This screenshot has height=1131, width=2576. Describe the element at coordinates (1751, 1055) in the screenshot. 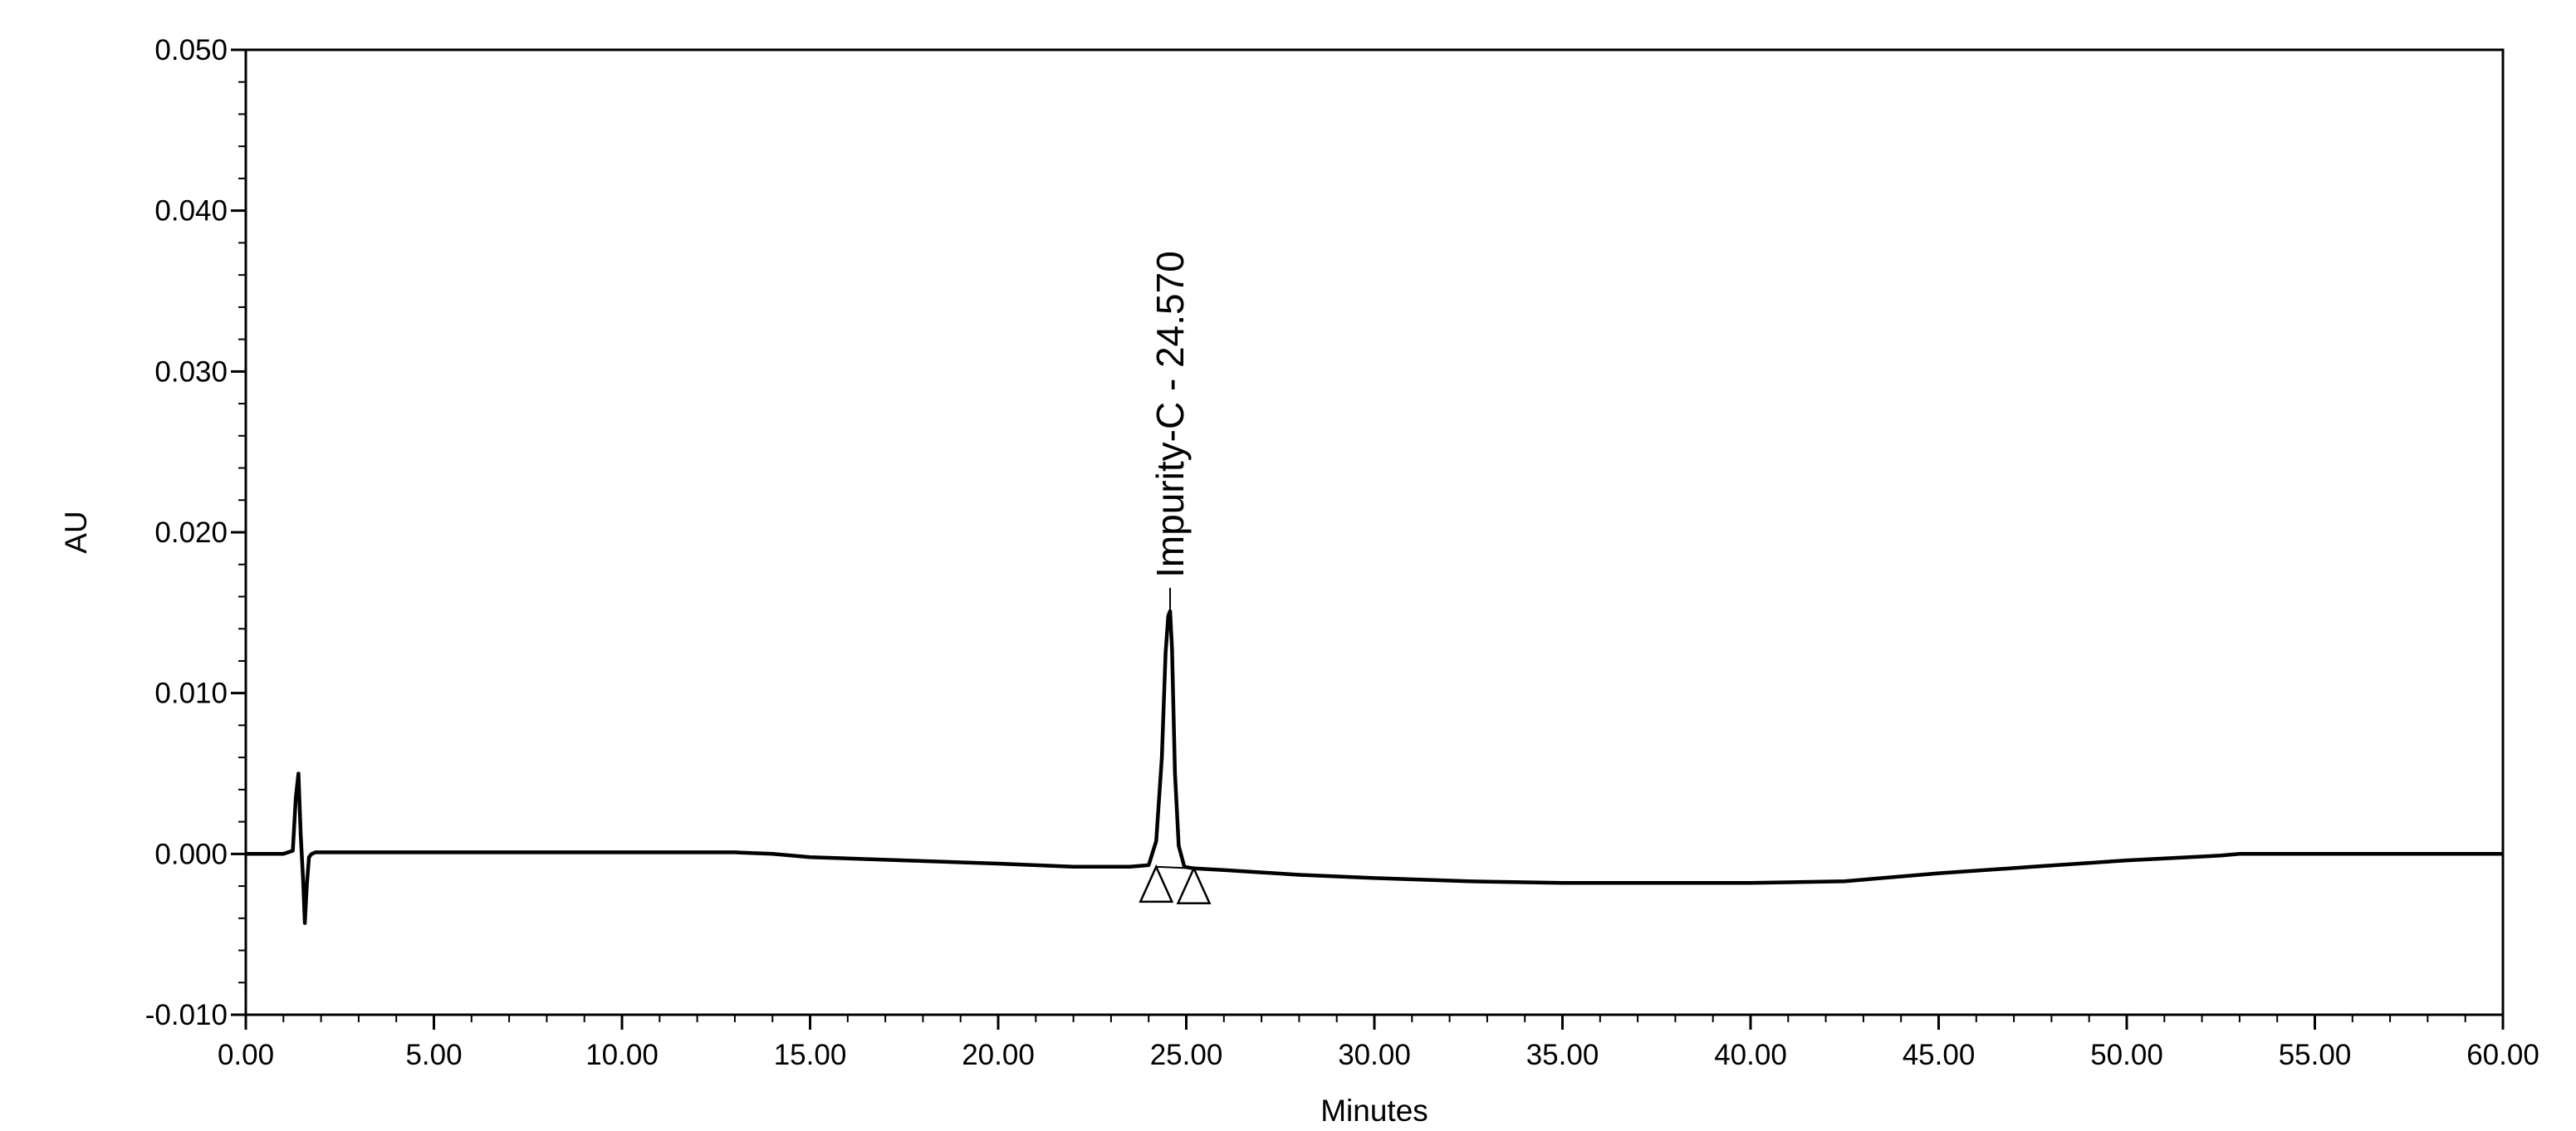

I see `x-tick-label: 40.00` at that location.